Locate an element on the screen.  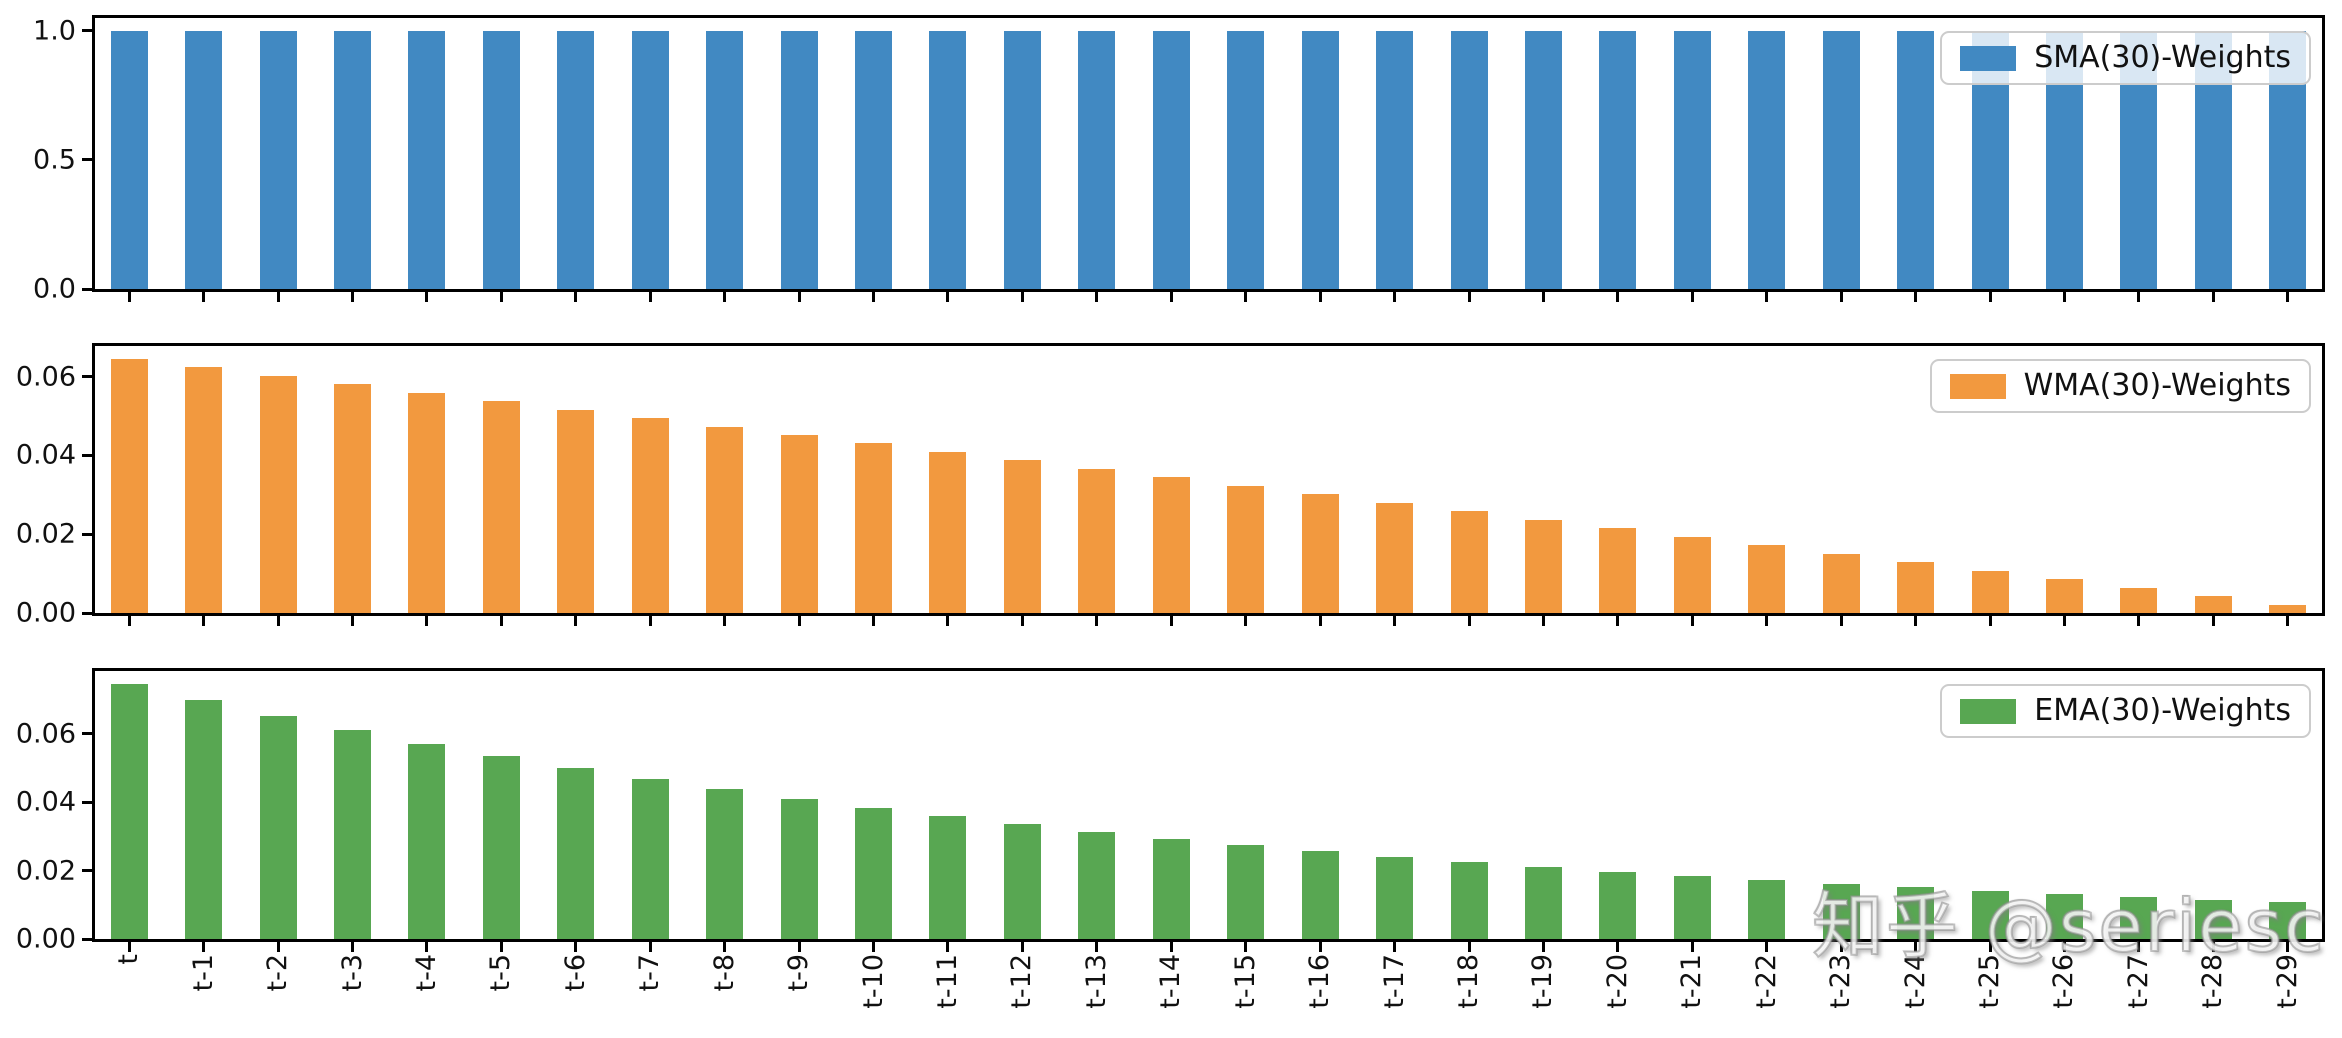
x-tick-label: t-11 is located at coordinates (960, 981).